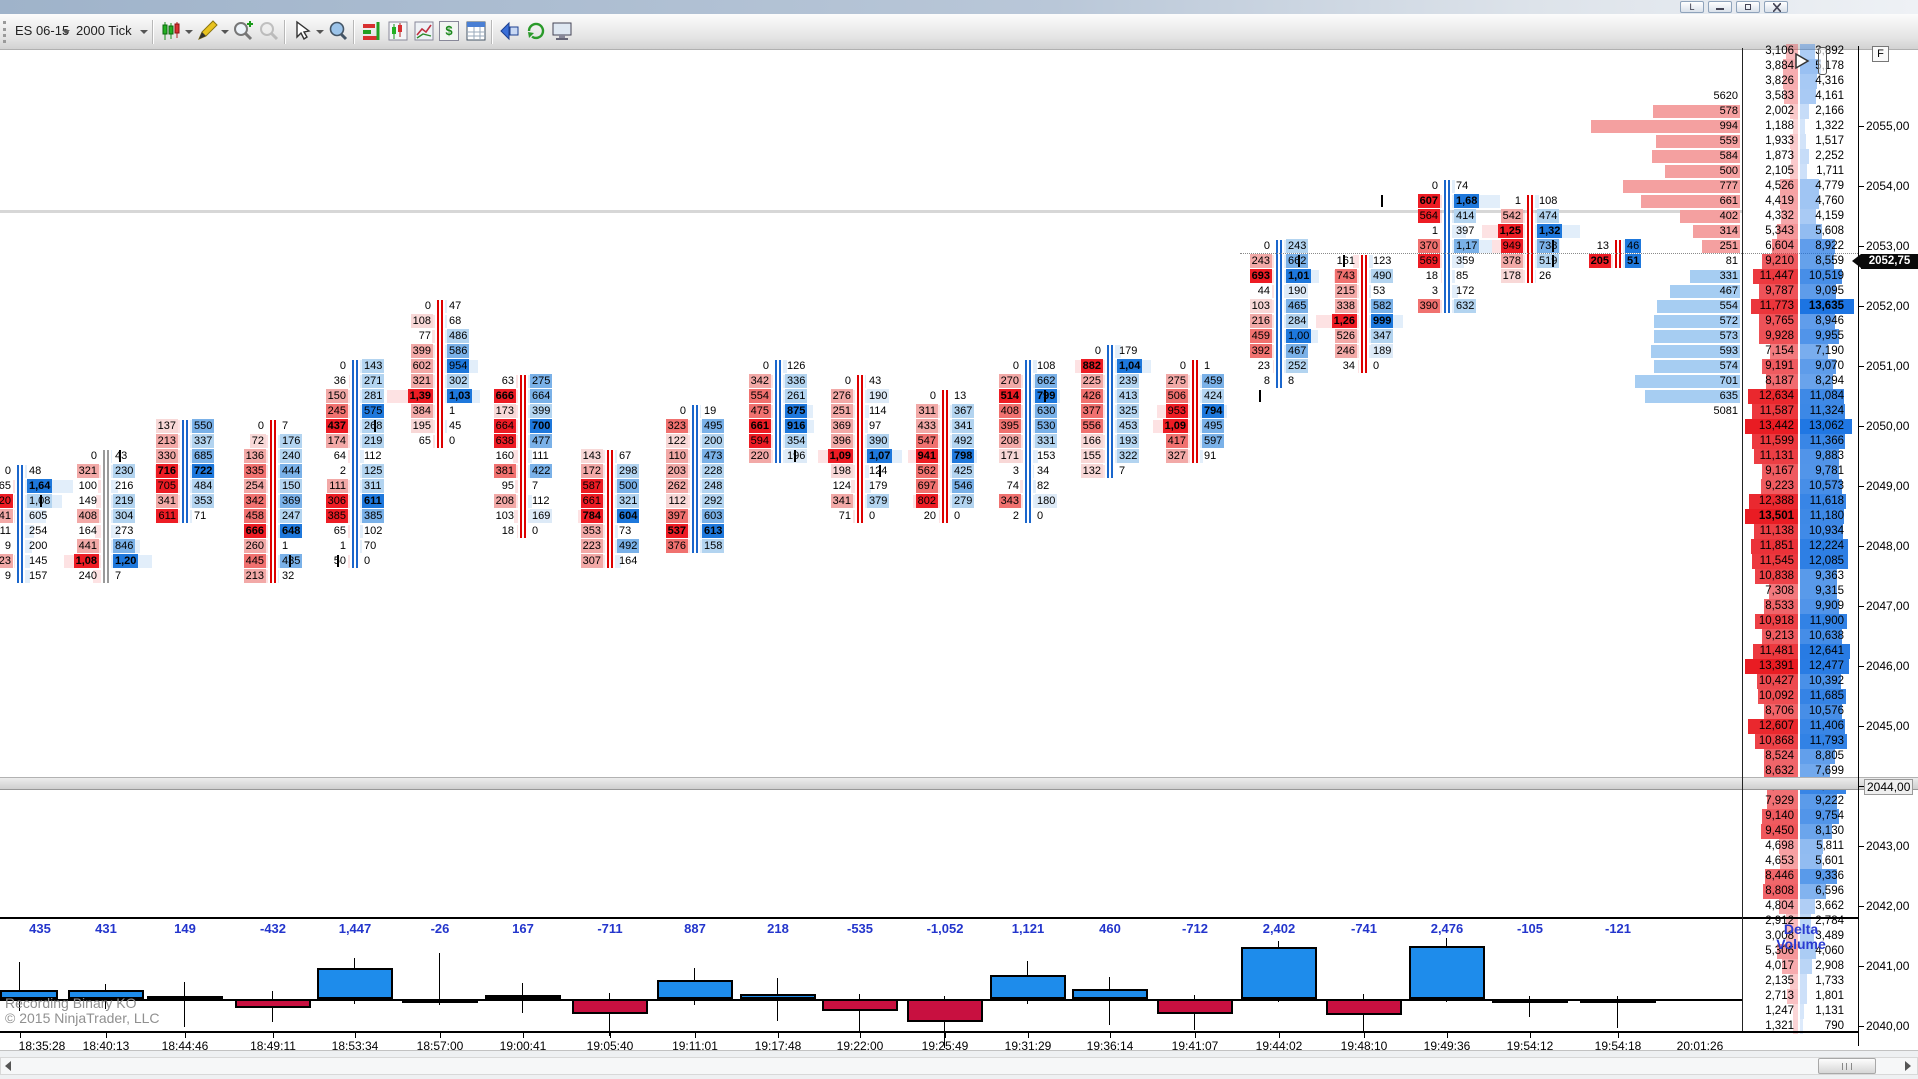  What do you see at coordinates (1692, 7) in the screenshot?
I see `link-button: L` at bounding box center [1692, 7].